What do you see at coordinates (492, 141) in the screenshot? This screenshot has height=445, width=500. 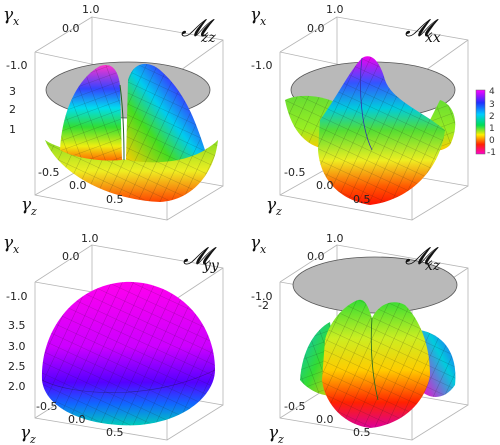 I see `svg-text: 0` at bounding box center [492, 141].